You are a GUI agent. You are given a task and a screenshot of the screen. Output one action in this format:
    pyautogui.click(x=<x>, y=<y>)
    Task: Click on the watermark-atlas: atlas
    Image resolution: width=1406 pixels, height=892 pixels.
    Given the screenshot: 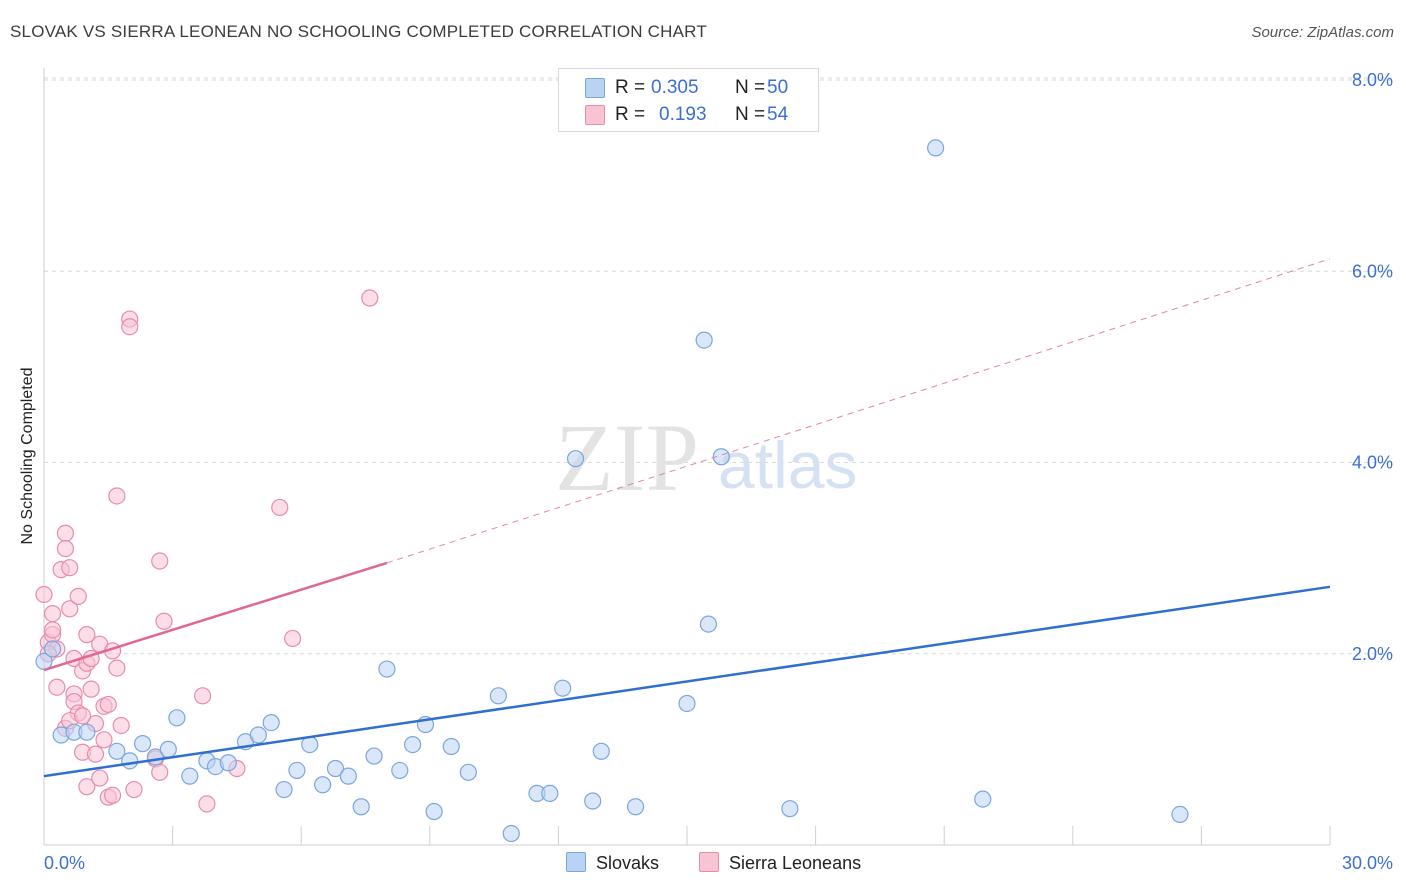 What is the action you would take?
    pyautogui.click(x=787, y=465)
    